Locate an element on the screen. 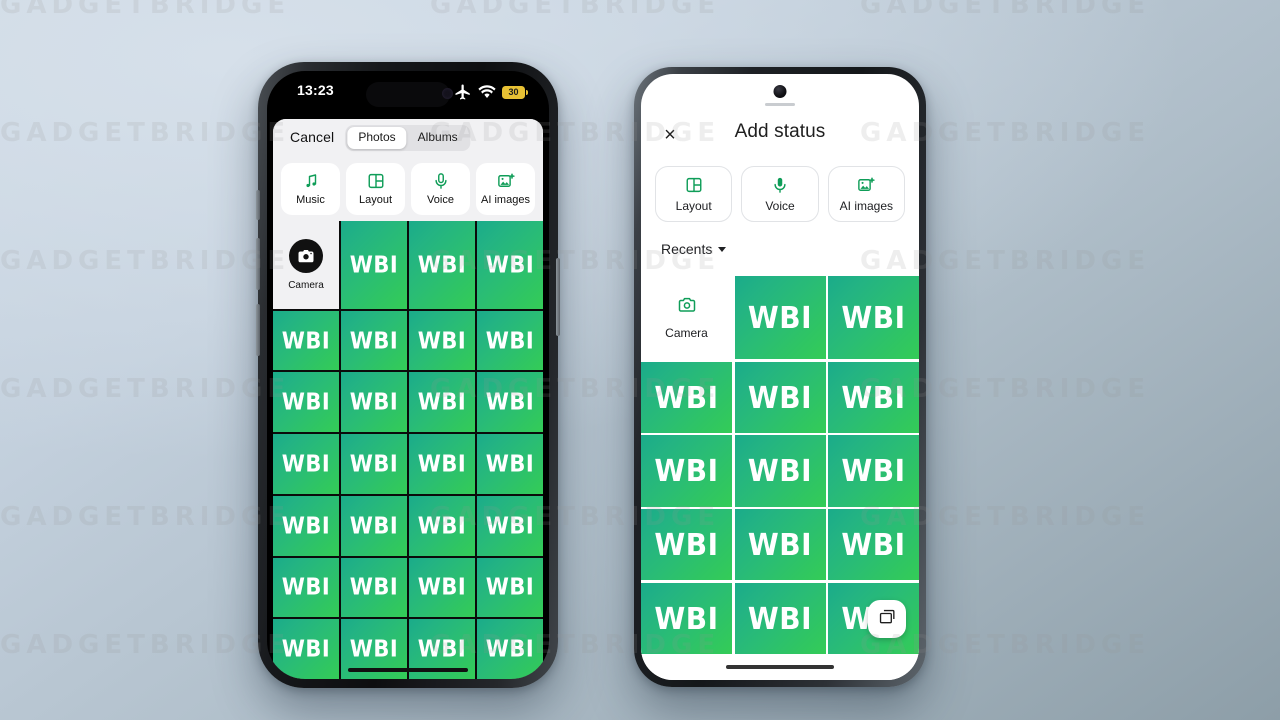 The width and height of the screenshot is (1280, 720). android-gesture-nav-bar is located at coordinates (780, 667).